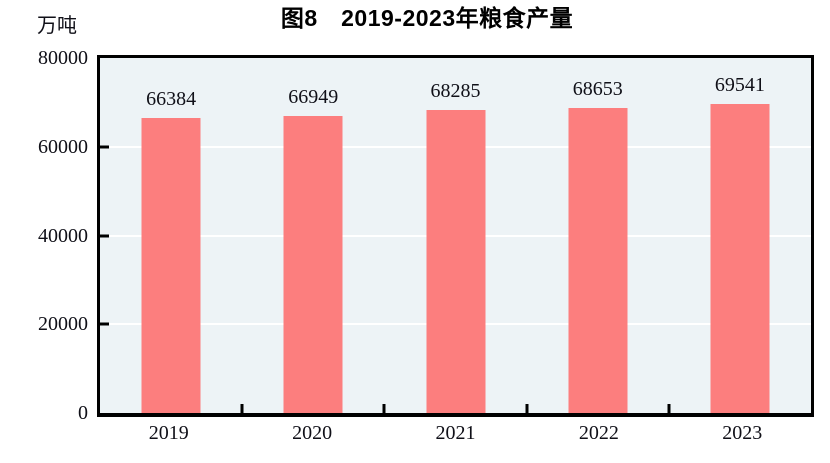 The image size is (830, 463). What do you see at coordinates (63, 58) in the screenshot?
I see `y-axis-tick-label: 80000` at bounding box center [63, 58].